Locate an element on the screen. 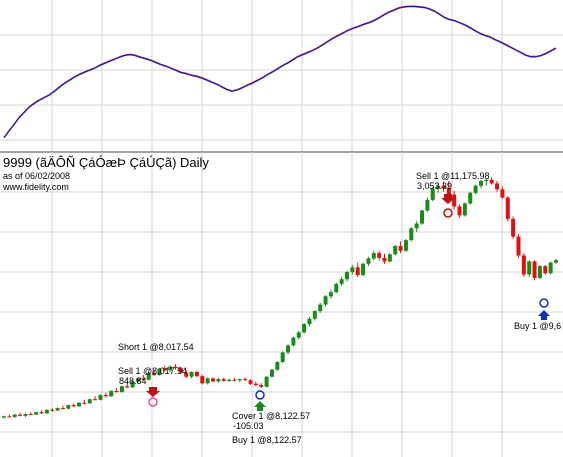  buy-arrow-icon is located at coordinates (544, 315).